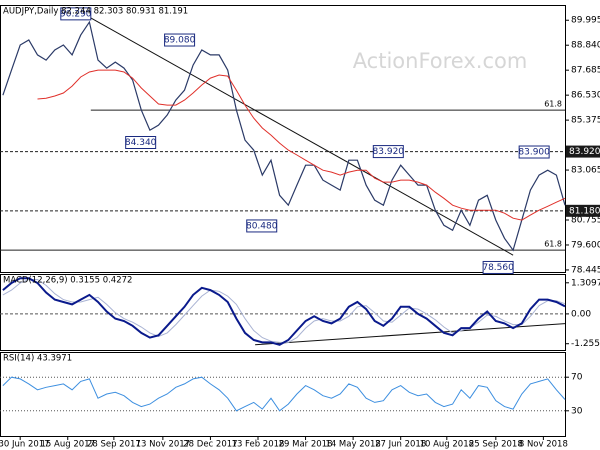 This screenshot has width=600, height=450. What do you see at coordinates (440, 61) in the screenshot?
I see `watermark: ActionForex.com` at bounding box center [440, 61].